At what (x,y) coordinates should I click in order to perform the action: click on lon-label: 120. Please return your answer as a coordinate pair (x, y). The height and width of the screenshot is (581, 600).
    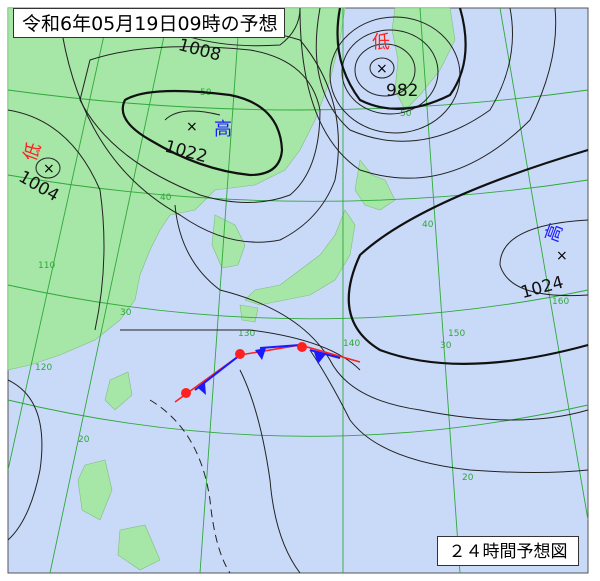
    Looking at the image, I should click on (43, 368).